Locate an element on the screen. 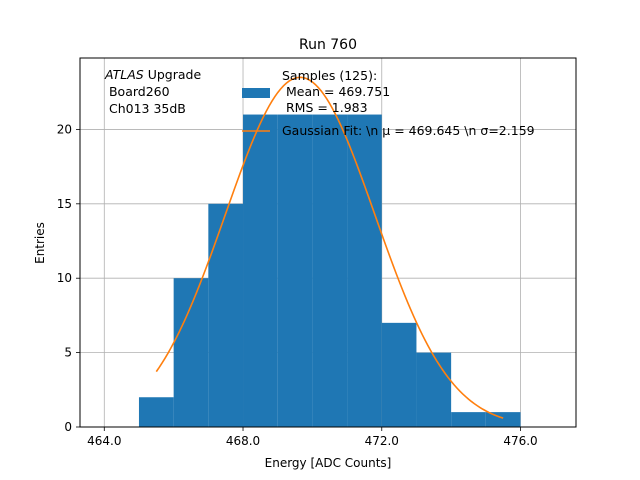 The width and height of the screenshot is (640, 480). y-tick-label-3: 15 is located at coordinates (64, 204).